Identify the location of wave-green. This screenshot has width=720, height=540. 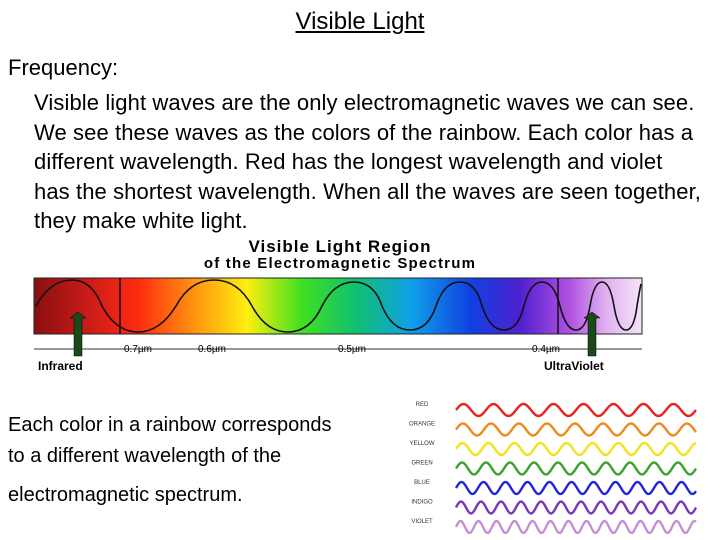
(576, 468).